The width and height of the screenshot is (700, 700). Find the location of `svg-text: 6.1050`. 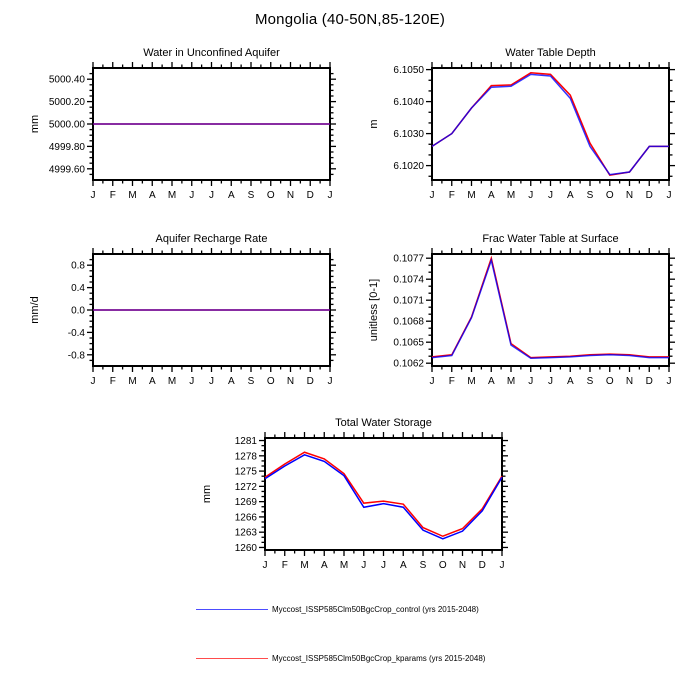

svg-text: 6.1050 is located at coordinates (408, 70).